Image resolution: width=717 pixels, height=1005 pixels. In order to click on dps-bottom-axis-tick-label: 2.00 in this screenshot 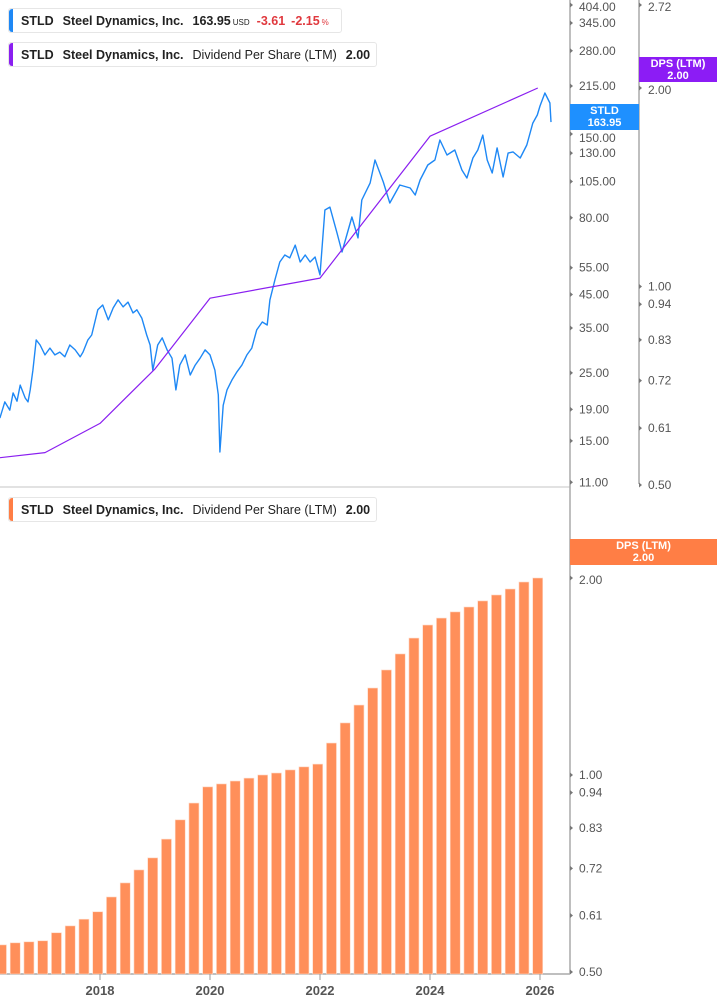, I will do `click(591, 580)`.